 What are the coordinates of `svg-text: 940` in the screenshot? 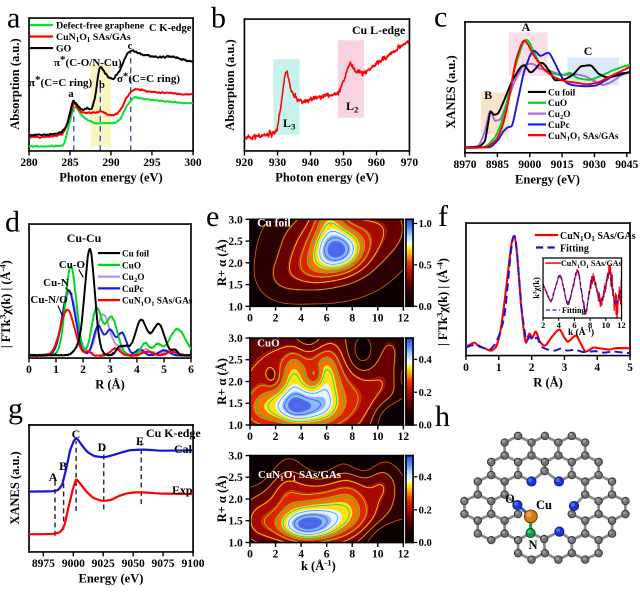 It's located at (311, 163).